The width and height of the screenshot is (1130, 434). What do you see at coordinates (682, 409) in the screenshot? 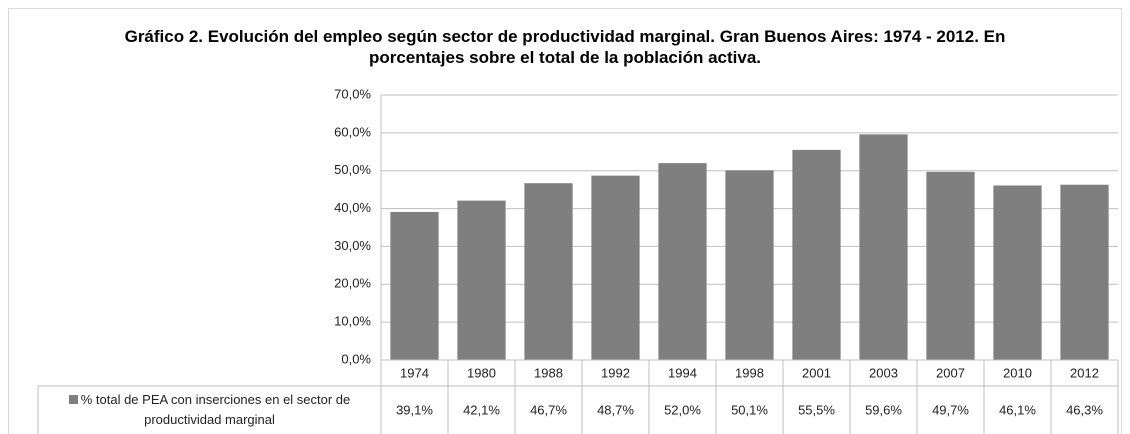
I see `data-label: 52,0%` at bounding box center [682, 409].